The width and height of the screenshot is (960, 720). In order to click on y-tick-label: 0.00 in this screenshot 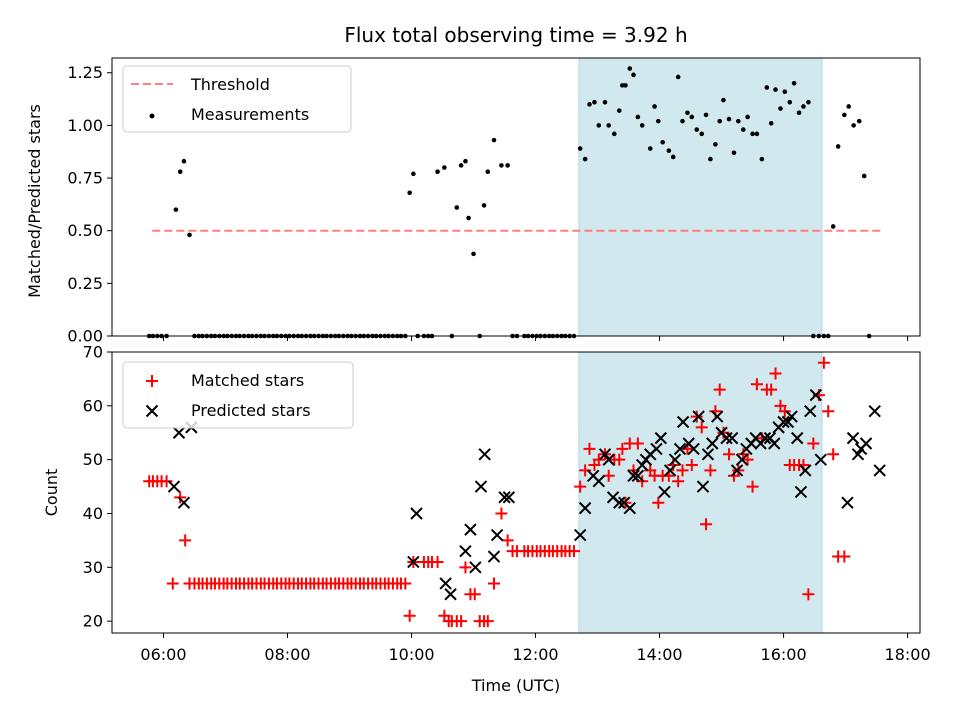, I will do `click(85, 336)`.